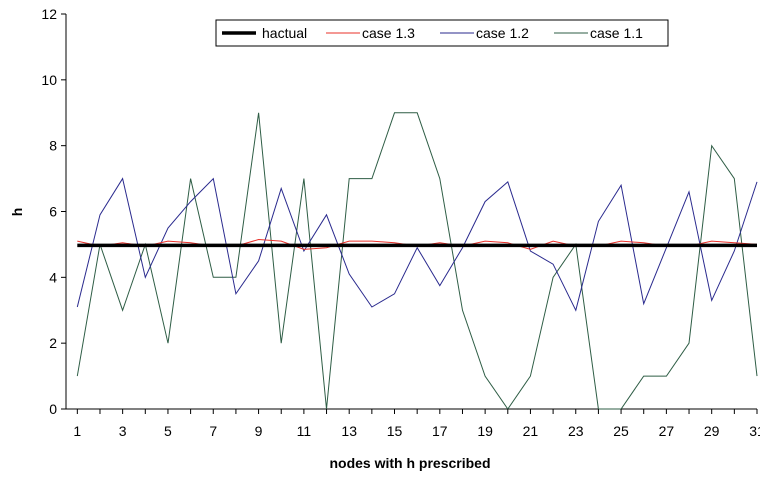 This screenshot has height=480, width=760. I want to click on y-tick-label: 0, so click(53, 409).